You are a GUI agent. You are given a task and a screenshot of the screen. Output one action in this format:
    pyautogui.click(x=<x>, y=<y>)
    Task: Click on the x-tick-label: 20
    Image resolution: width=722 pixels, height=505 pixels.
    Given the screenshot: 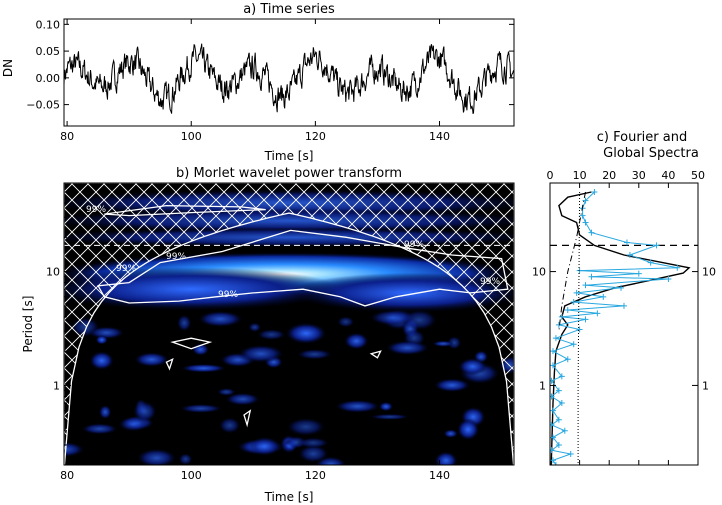 What is the action you would take?
    pyautogui.click(x=609, y=175)
    